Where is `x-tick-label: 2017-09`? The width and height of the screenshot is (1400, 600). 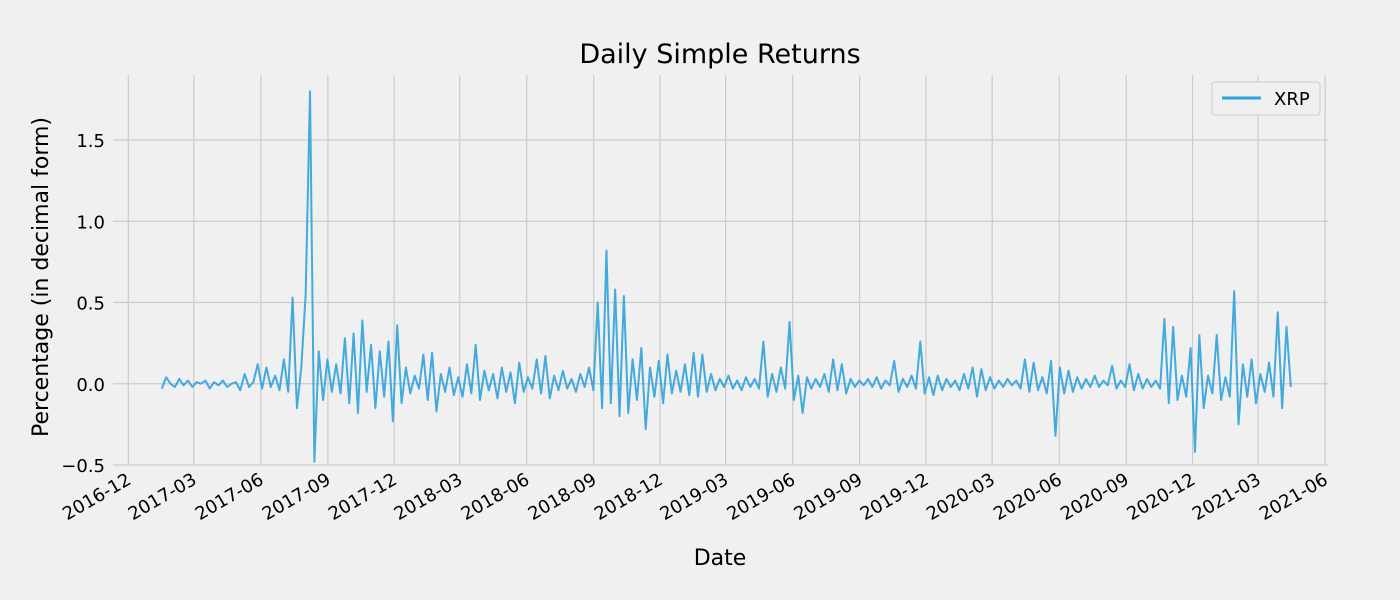 x-tick-label: 2017-09 is located at coordinates (297, 497).